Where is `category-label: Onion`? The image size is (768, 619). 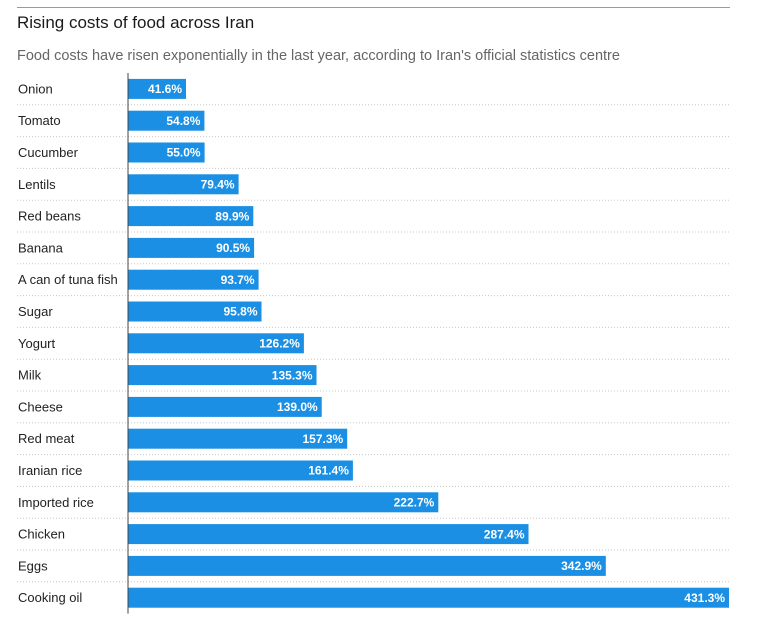 category-label: Onion is located at coordinates (35, 88).